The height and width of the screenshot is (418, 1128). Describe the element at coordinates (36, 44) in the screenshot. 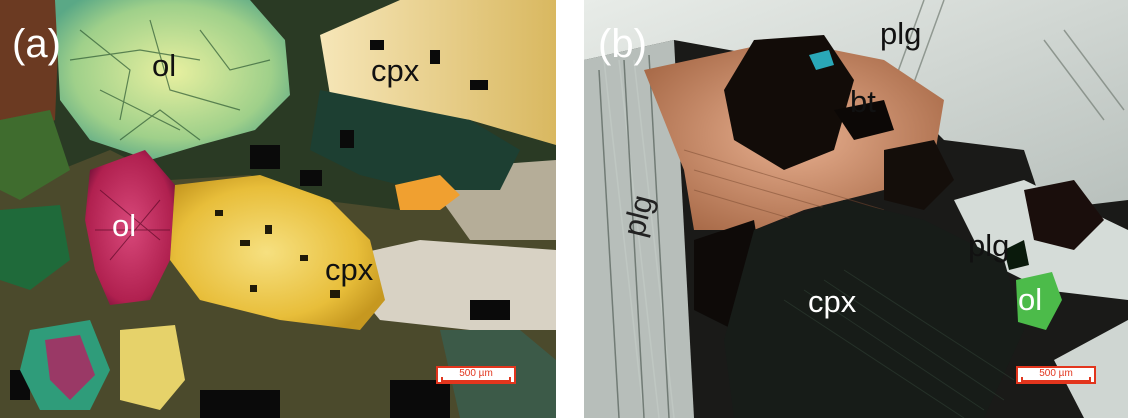

I see `panel-label-a: (a)` at that location.